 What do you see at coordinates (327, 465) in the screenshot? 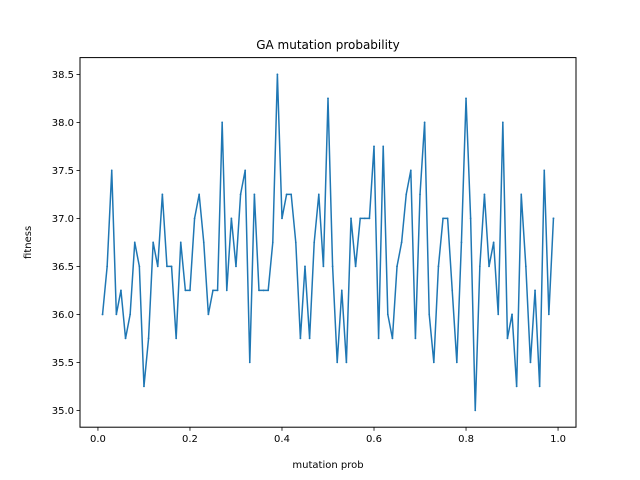
I see `x-axis-title: mutation prob` at bounding box center [327, 465].